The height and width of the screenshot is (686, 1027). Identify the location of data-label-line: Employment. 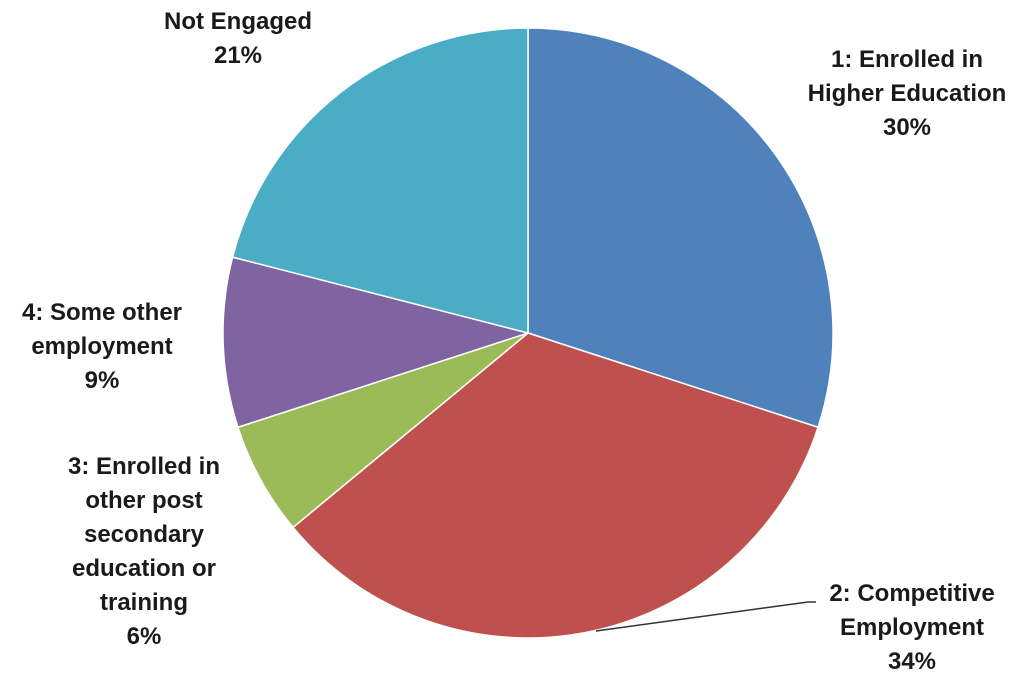
(912, 627).